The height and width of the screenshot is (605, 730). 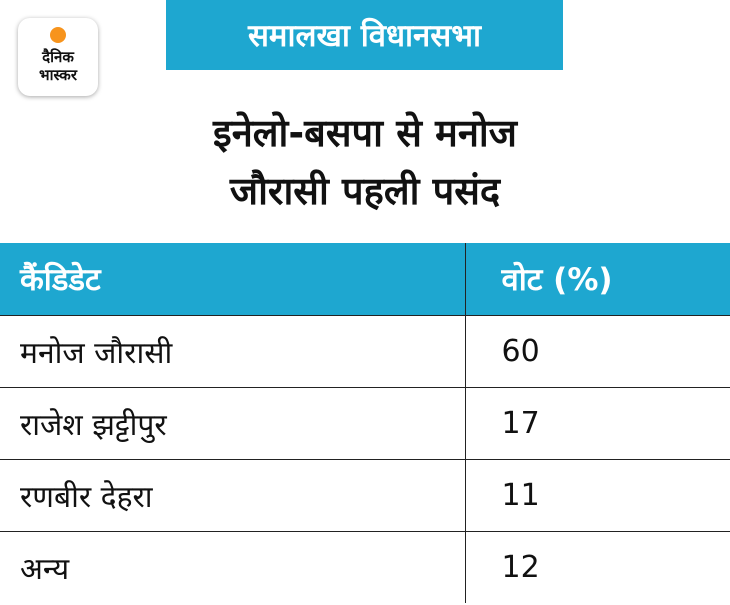 I want to click on header-votes: वोट (%), so click(x=597, y=279).